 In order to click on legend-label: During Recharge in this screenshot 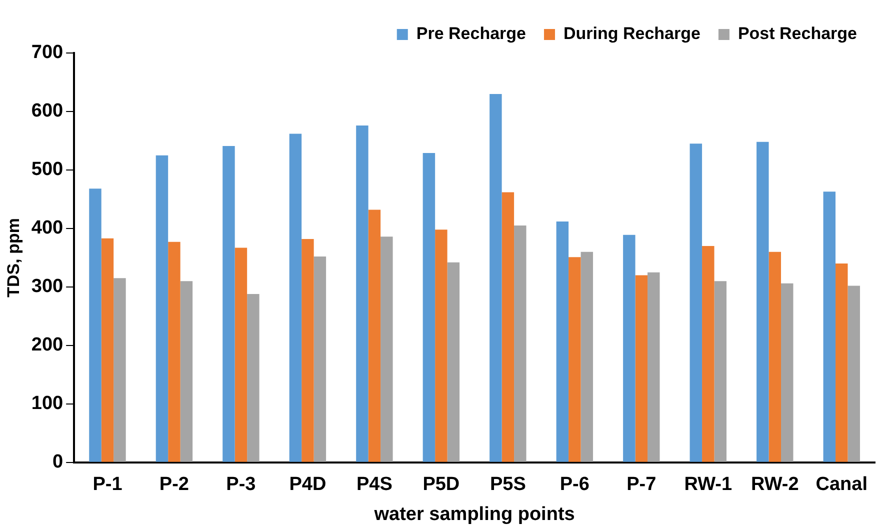, I will do `click(631, 34)`.